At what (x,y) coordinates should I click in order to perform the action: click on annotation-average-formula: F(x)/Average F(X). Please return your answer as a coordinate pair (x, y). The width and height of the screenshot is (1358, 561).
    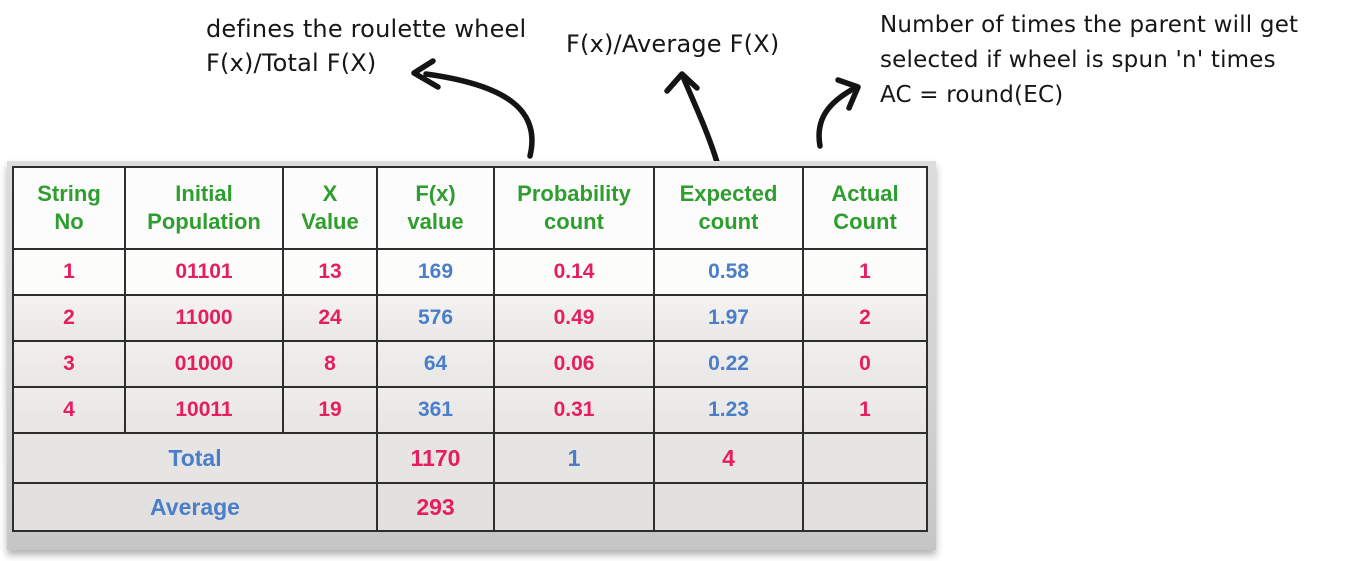
    Looking at the image, I should click on (672, 44).